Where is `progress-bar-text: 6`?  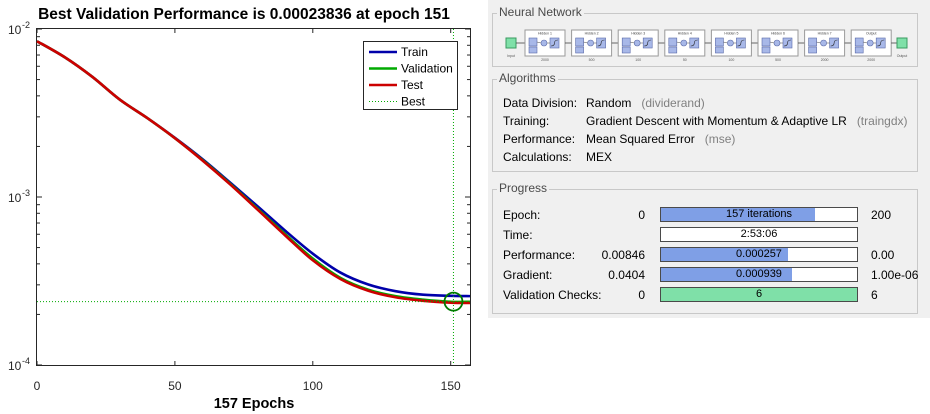 progress-bar-text: 6 is located at coordinates (759, 294).